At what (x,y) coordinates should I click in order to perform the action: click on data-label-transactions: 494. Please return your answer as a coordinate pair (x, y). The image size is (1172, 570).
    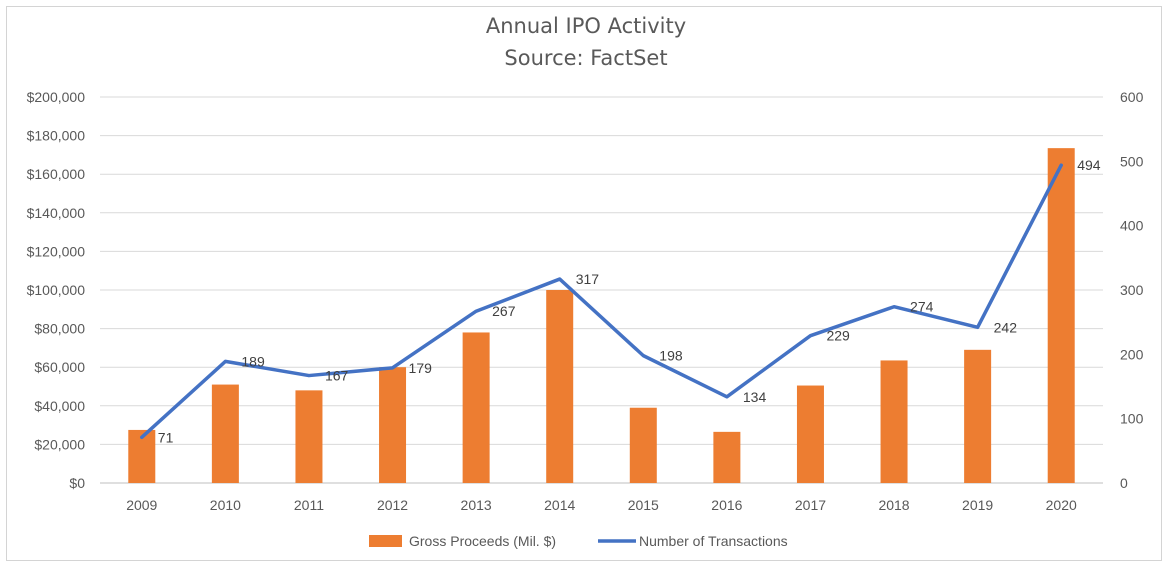
    Looking at the image, I should click on (1089, 165).